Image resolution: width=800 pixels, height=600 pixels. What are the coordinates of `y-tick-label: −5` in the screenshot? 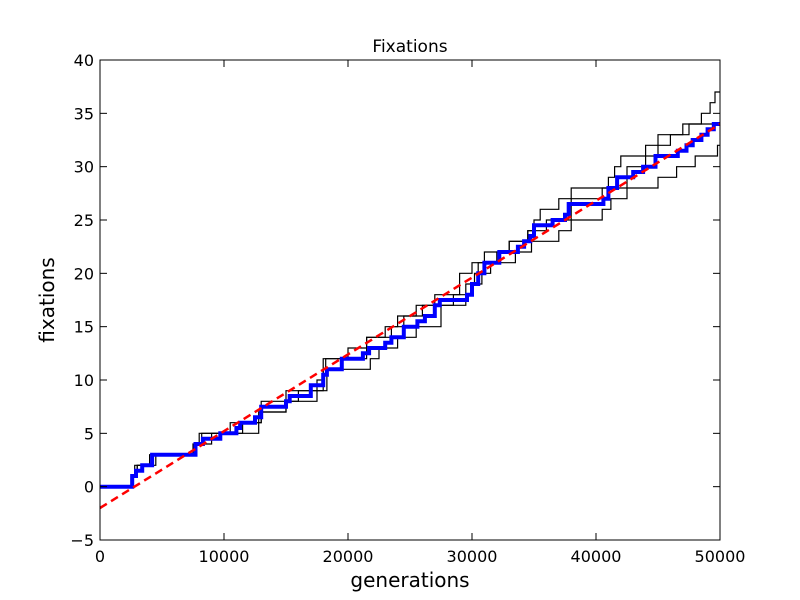 It's located at (82, 540).